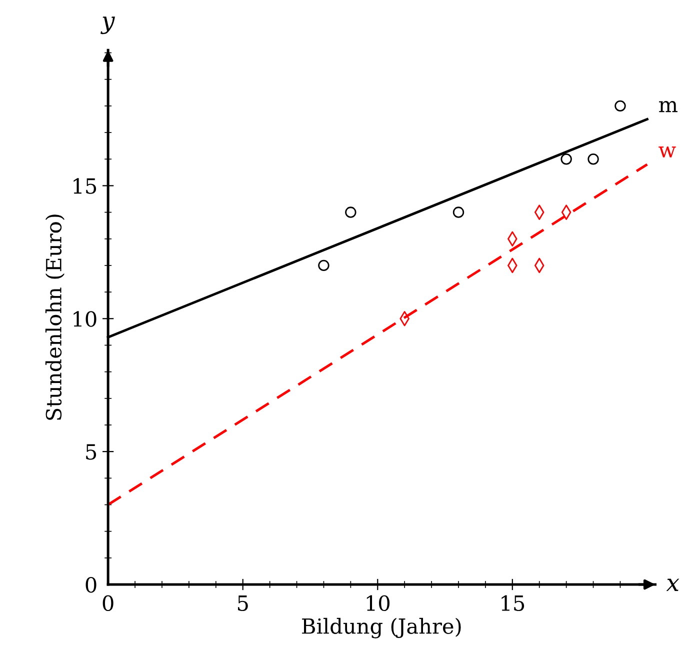  Describe the element at coordinates (378, 603) in the screenshot. I see `x-tick-label: 10` at that location.